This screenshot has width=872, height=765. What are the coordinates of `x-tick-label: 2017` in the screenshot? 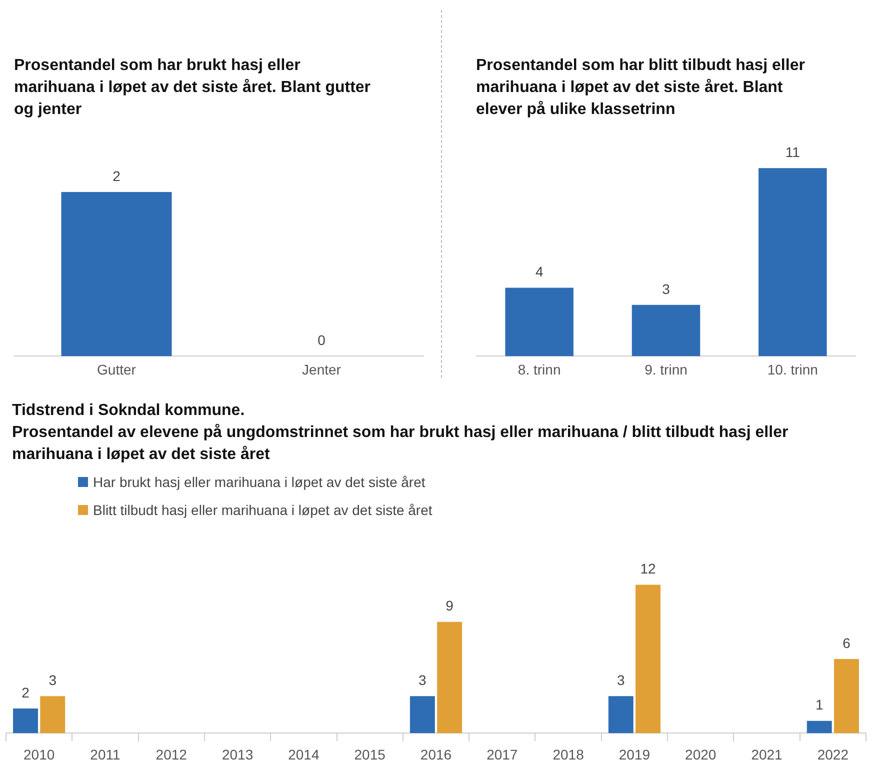 It's located at (502, 754).